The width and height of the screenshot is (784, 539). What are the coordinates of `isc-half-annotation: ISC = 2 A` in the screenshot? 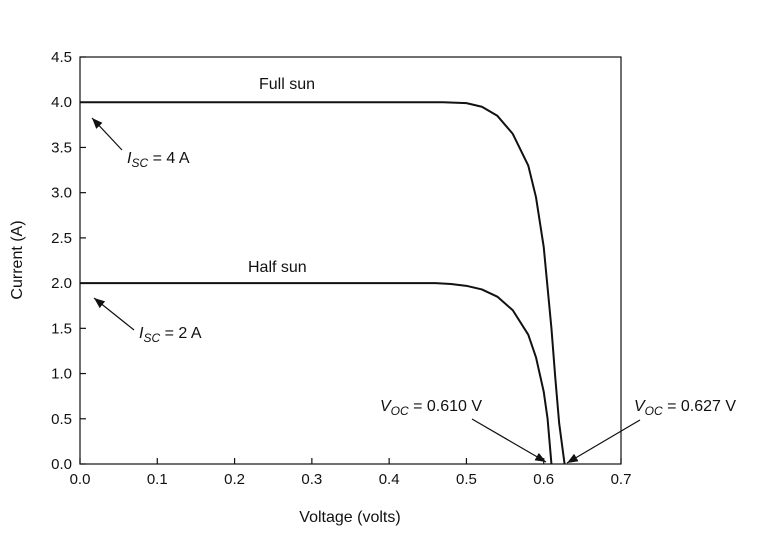 It's located at (170, 335).